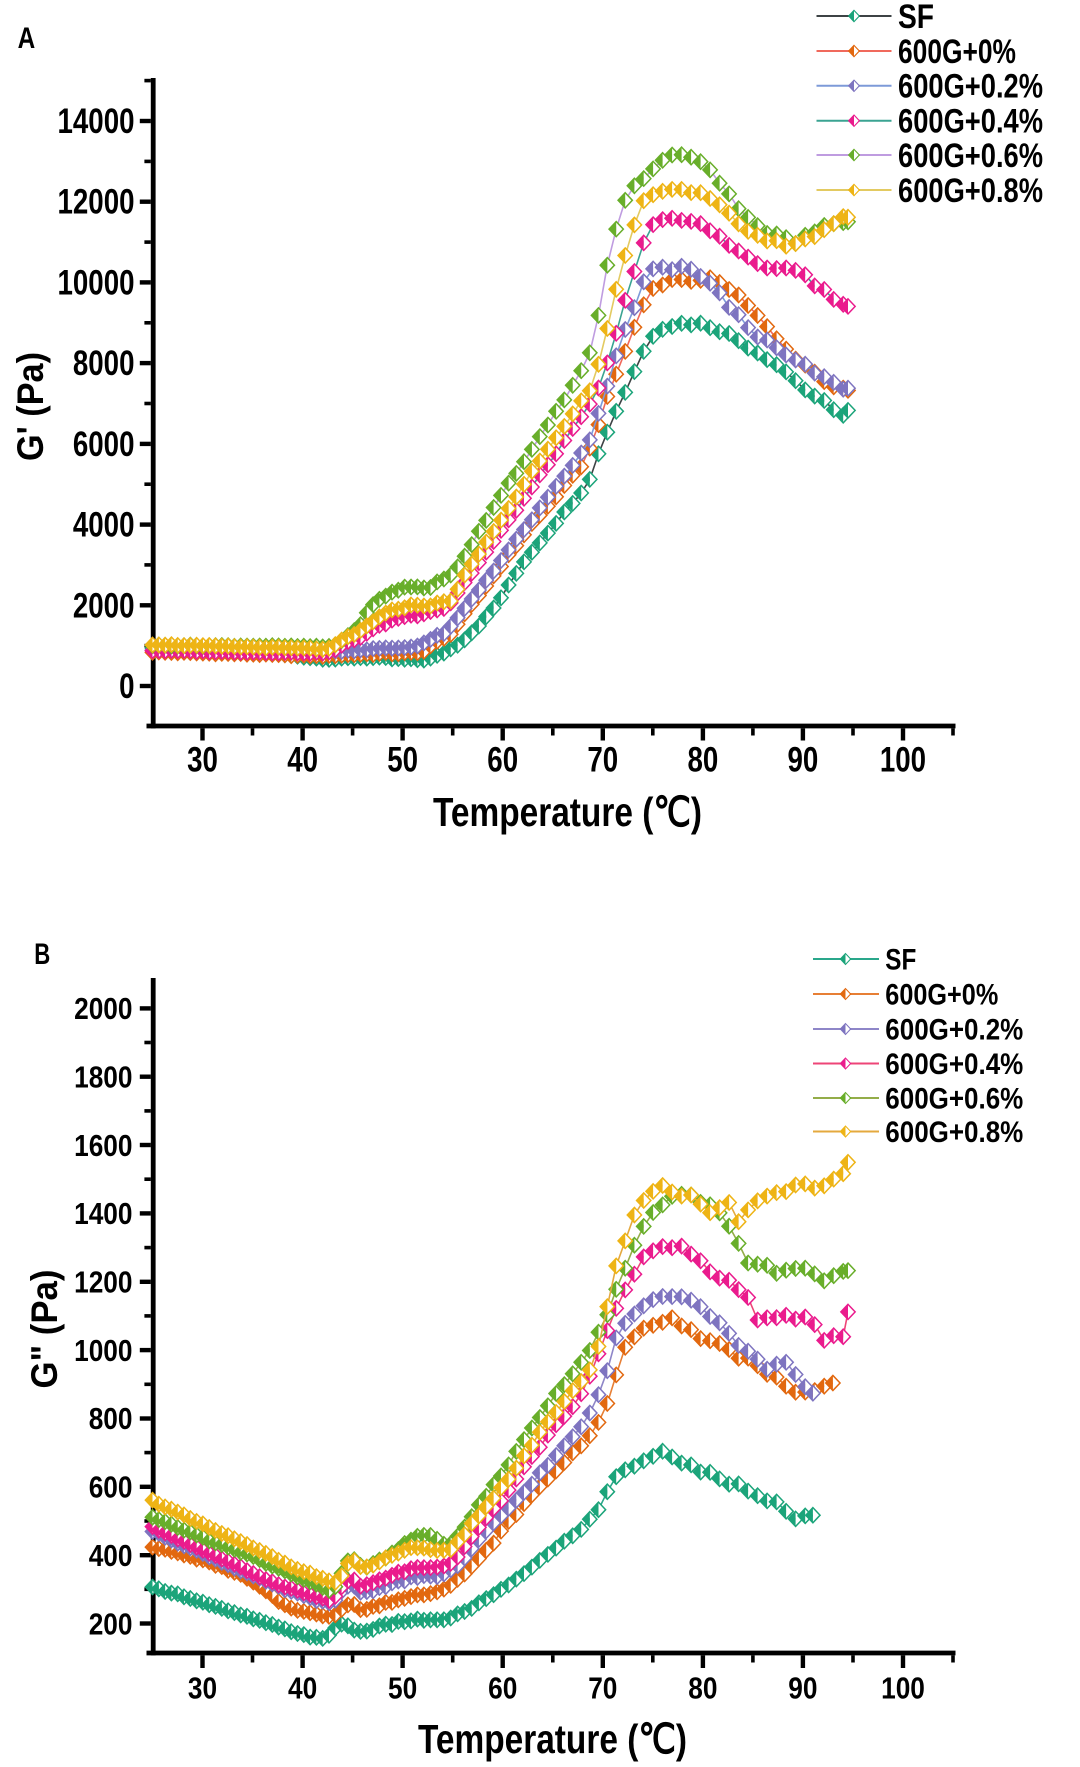 Image resolution: width=1080 pixels, height=1767 pixels. Describe the element at coordinates (103, 1077) in the screenshot. I see `svg-text: 1800` at that location.